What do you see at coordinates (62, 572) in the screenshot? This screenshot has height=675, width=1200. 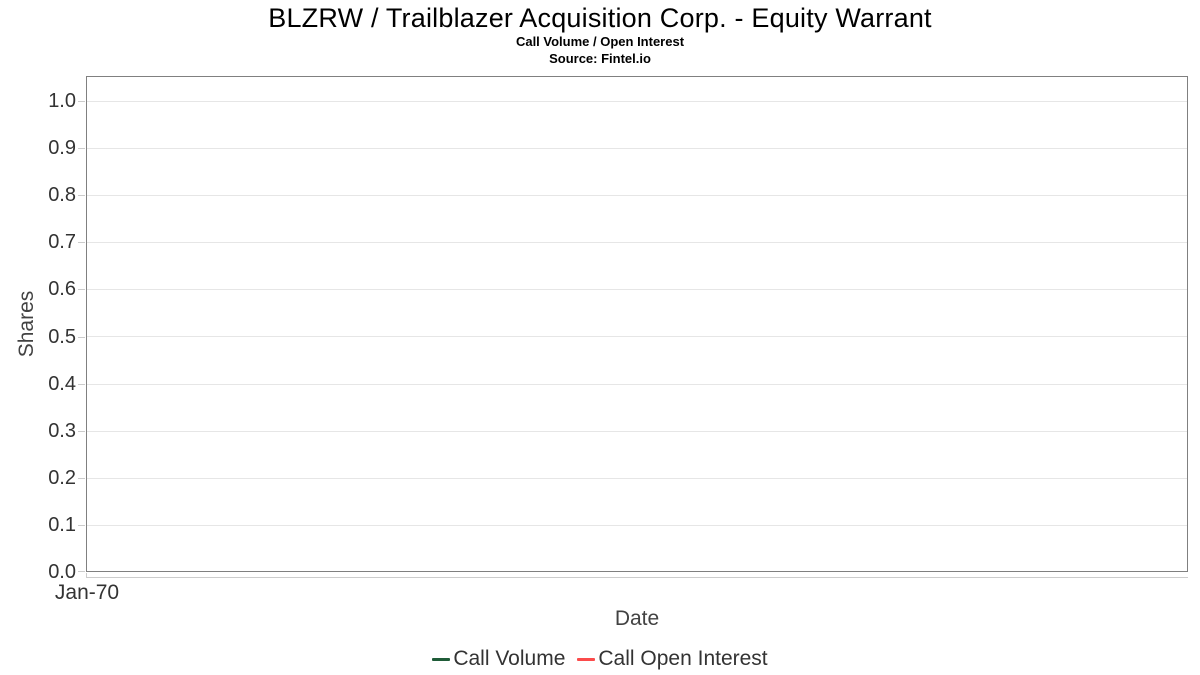 I see `y-axis-tick-label: 0.0` at bounding box center [62, 572].